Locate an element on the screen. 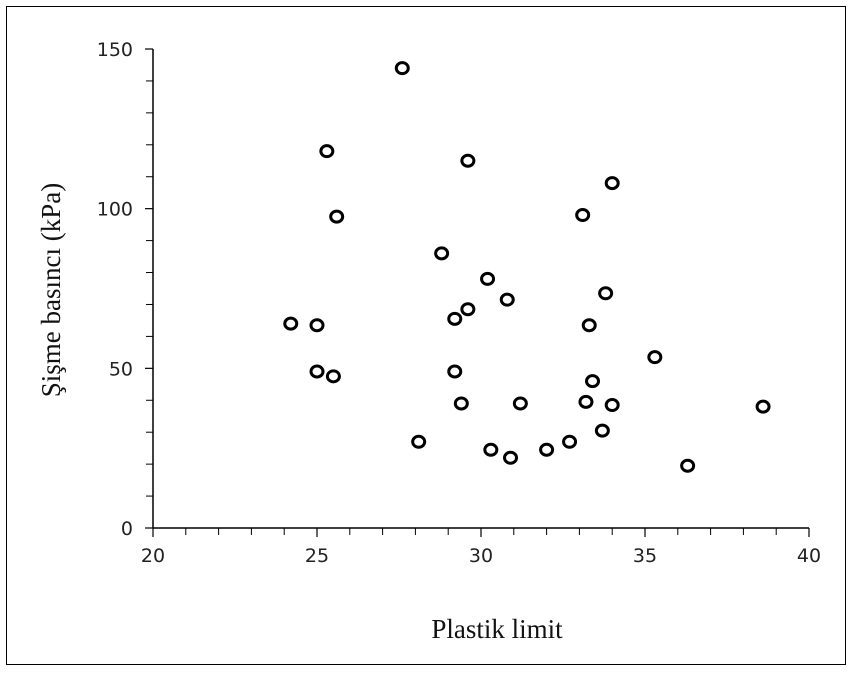 The image size is (854, 673). y-axis-label: Şişme basıncı (kPa) is located at coordinates (51, 290).